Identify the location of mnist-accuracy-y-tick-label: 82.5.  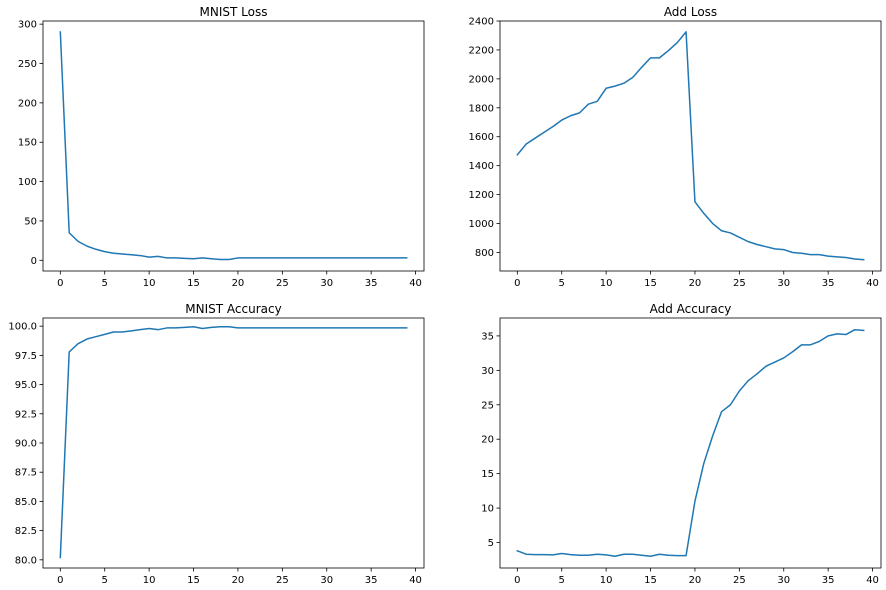
(26, 531).